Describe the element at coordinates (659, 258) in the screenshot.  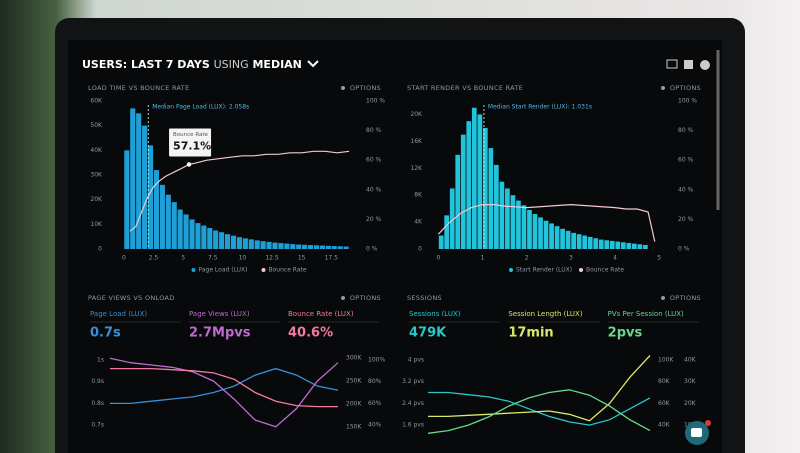
I see `x-tick-label: 5` at that location.